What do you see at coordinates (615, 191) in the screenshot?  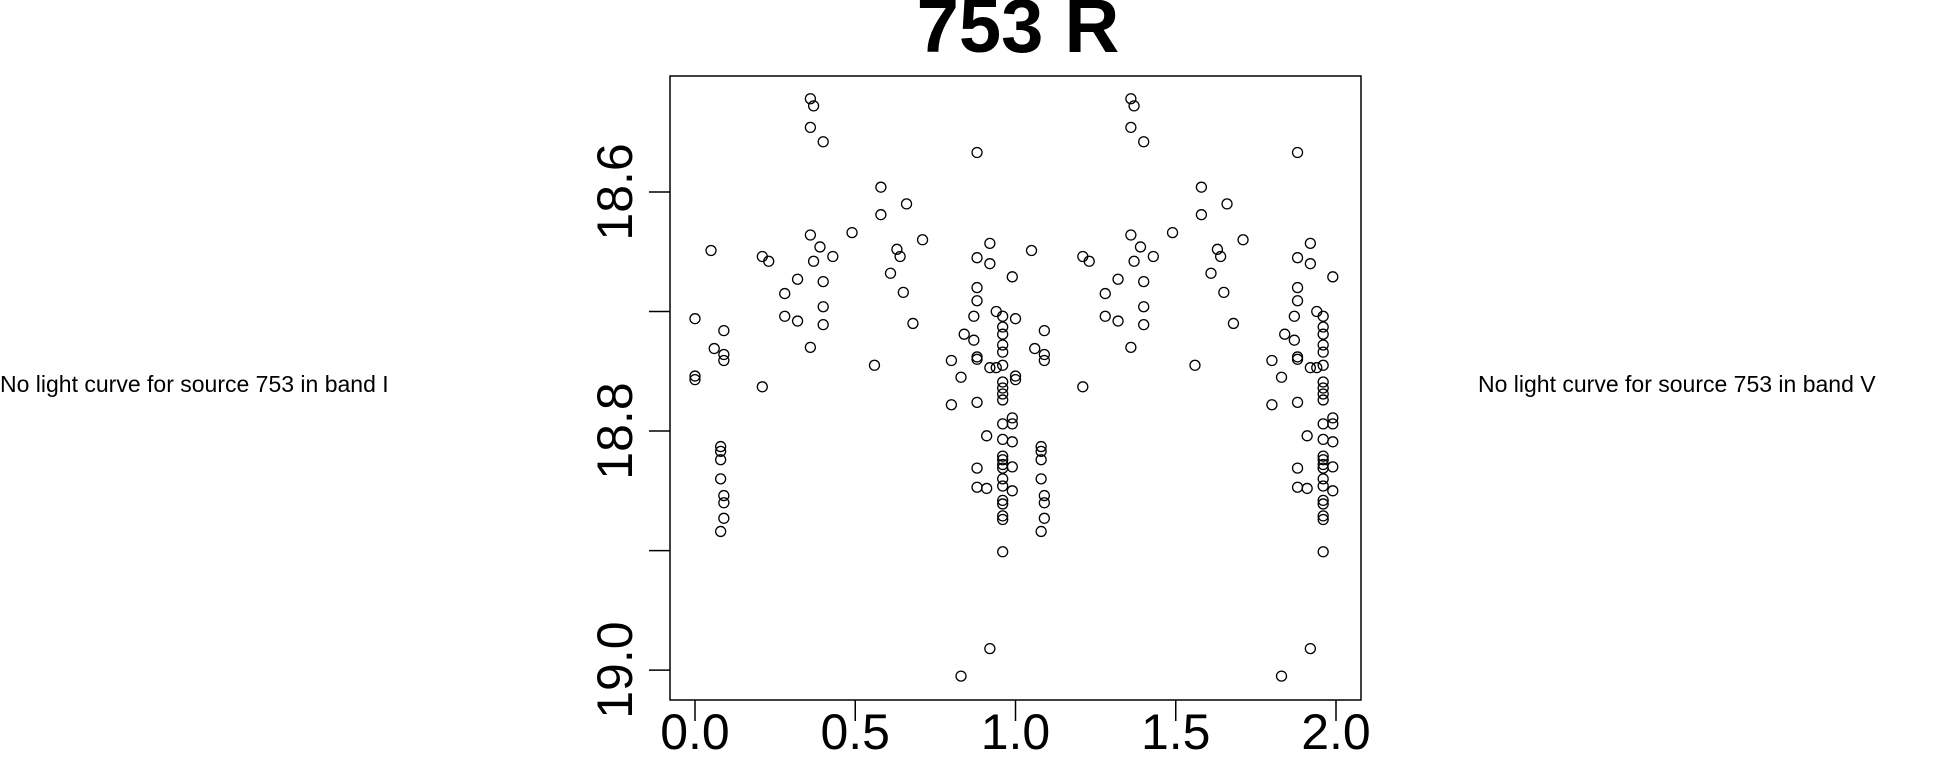 I see `y-tick-label: 18.6` at bounding box center [615, 191].